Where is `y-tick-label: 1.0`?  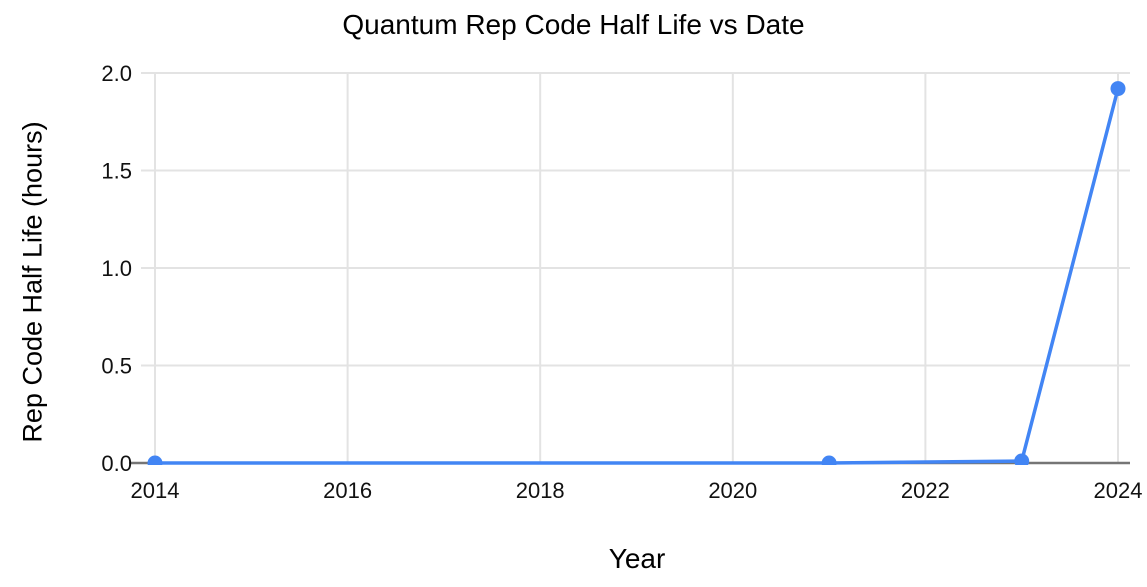
y-tick-label: 1.0 is located at coordinates (116, 268).